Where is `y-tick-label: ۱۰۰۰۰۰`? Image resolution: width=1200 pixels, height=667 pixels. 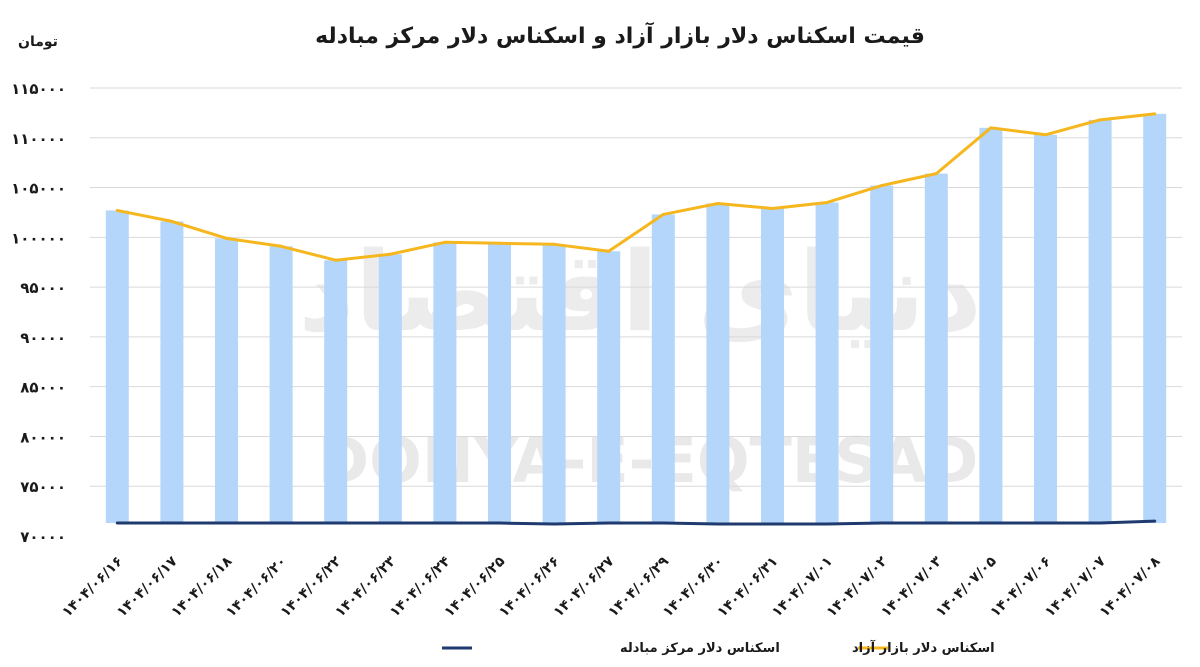 y-tick-label: ۱۰۰۰۰۰ is located at coordinates (38, 238).